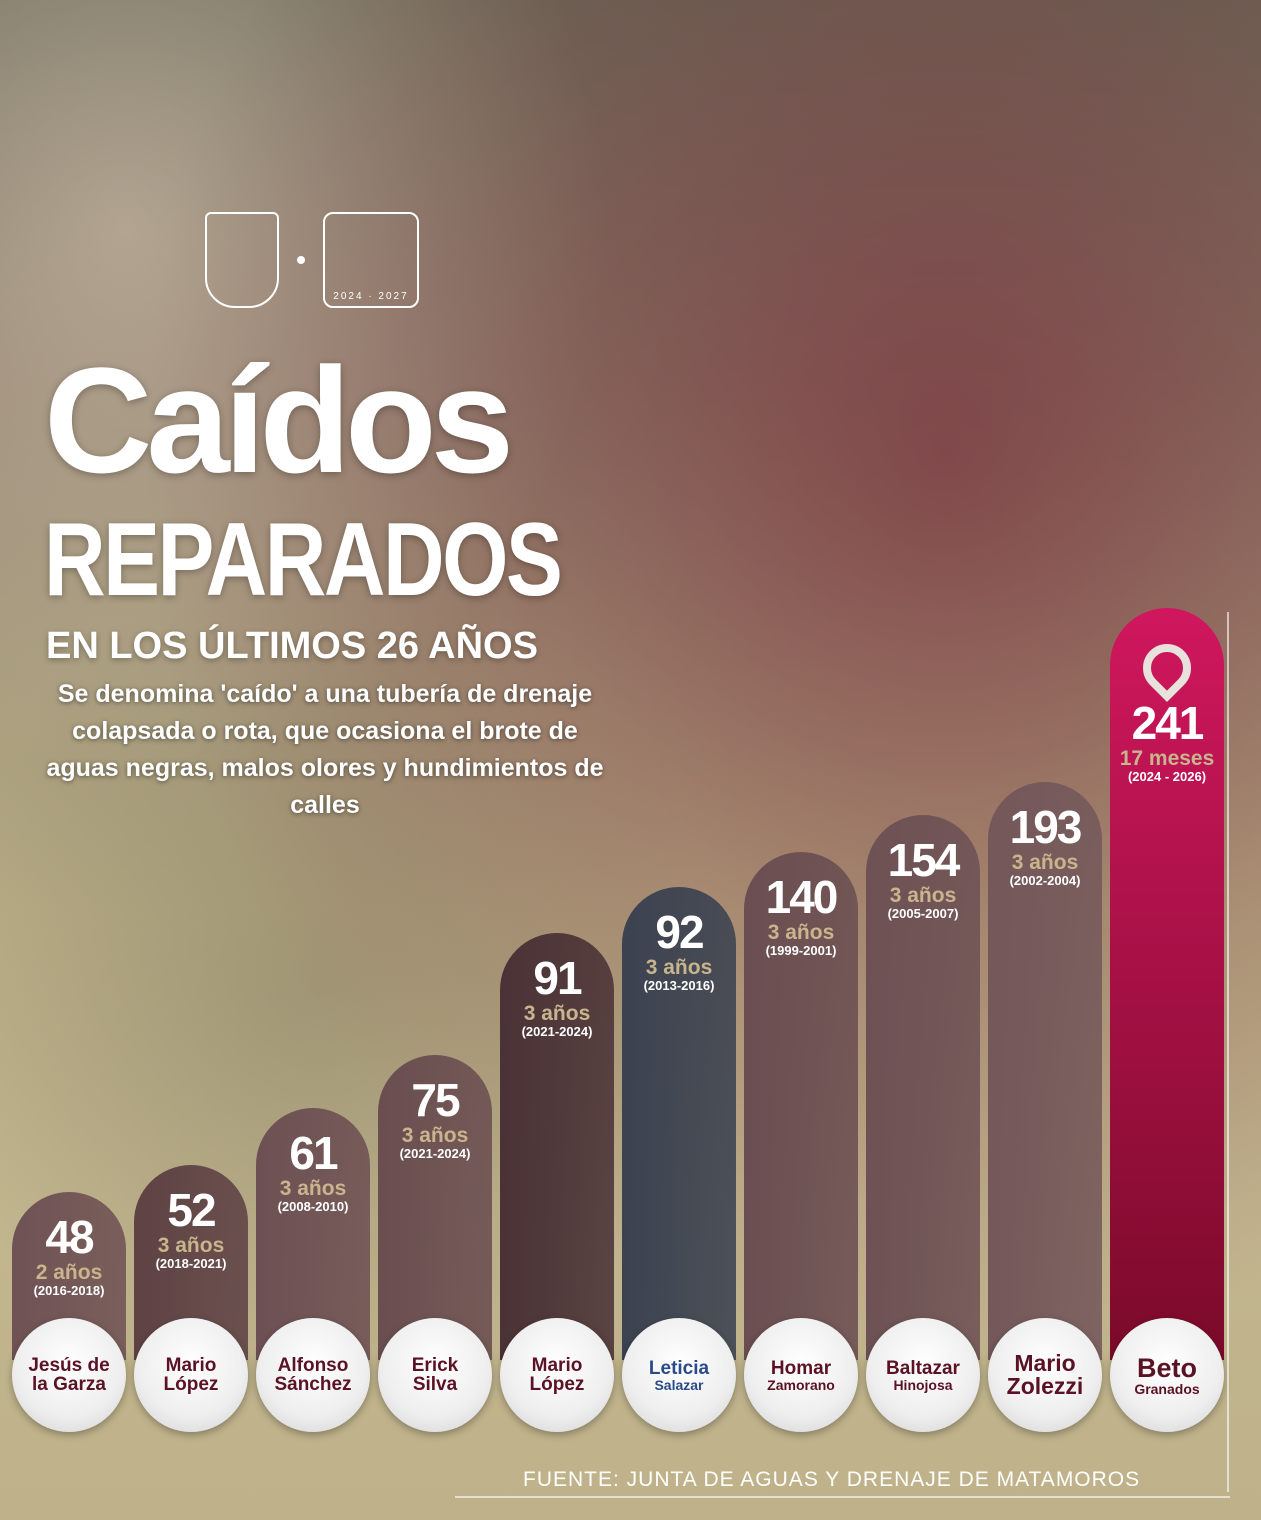  I want to click on bar-period-label: (1999-2001), so click(801, 950).